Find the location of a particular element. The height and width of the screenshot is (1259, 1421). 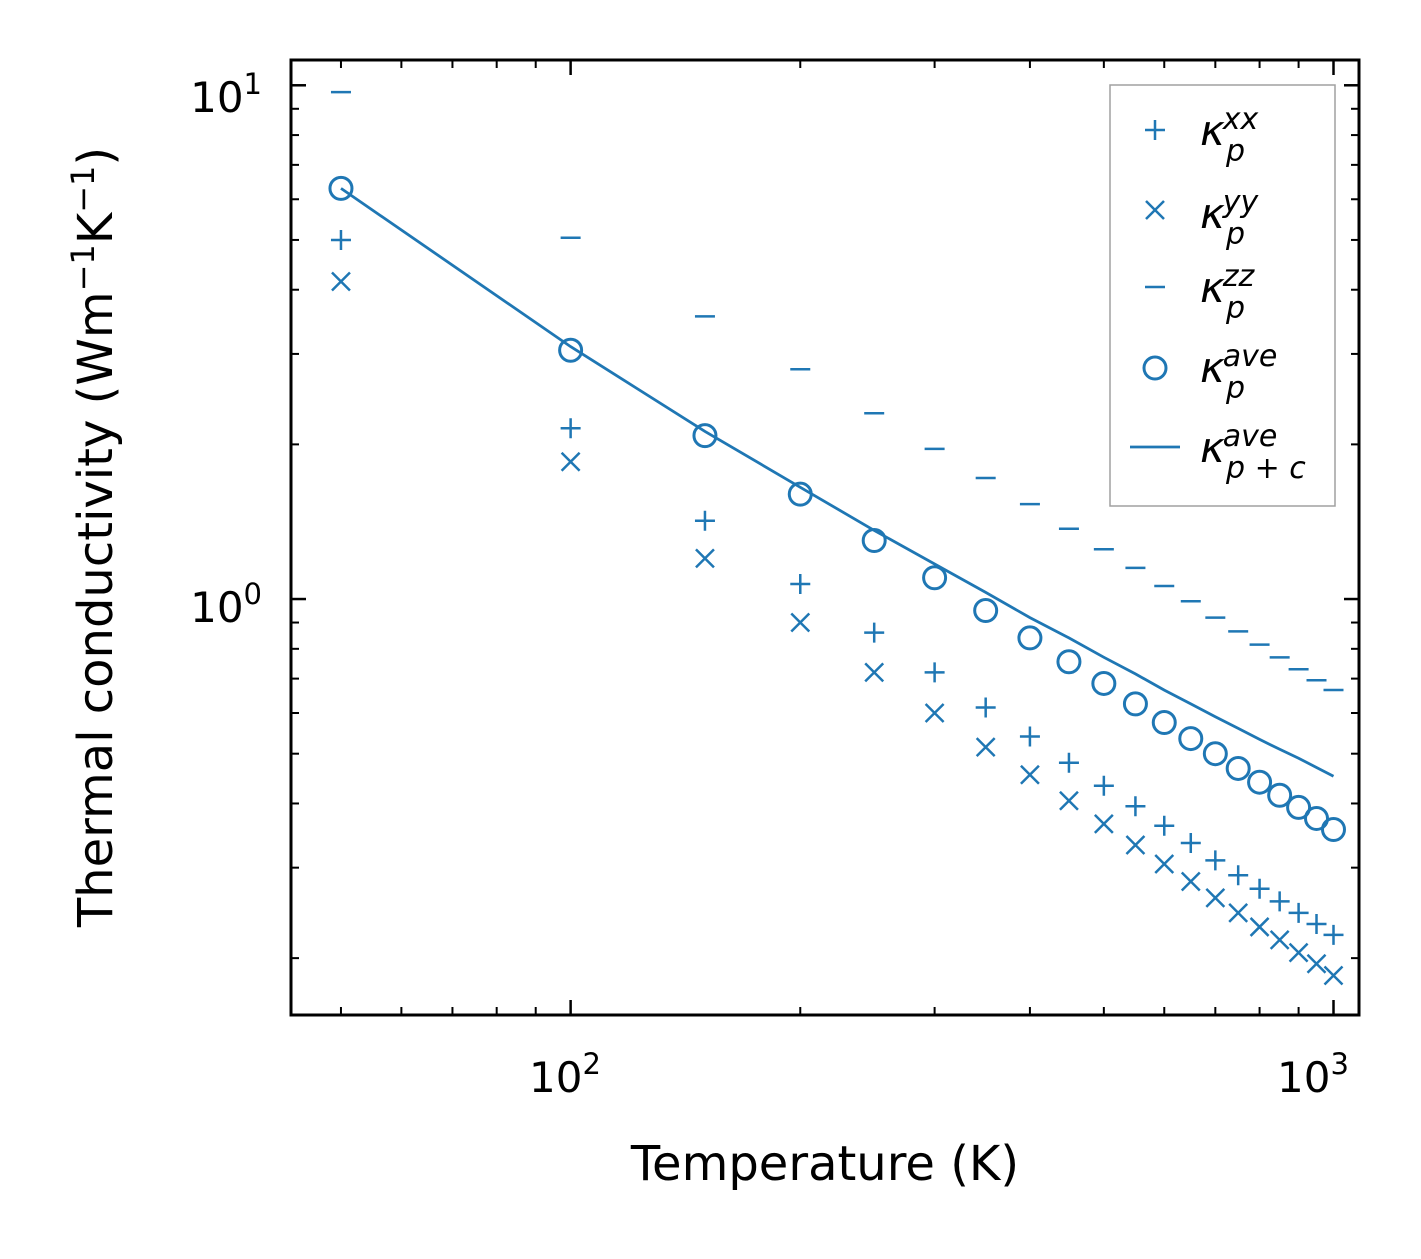

legend-marker-x is located at coordinates (1155, 210).